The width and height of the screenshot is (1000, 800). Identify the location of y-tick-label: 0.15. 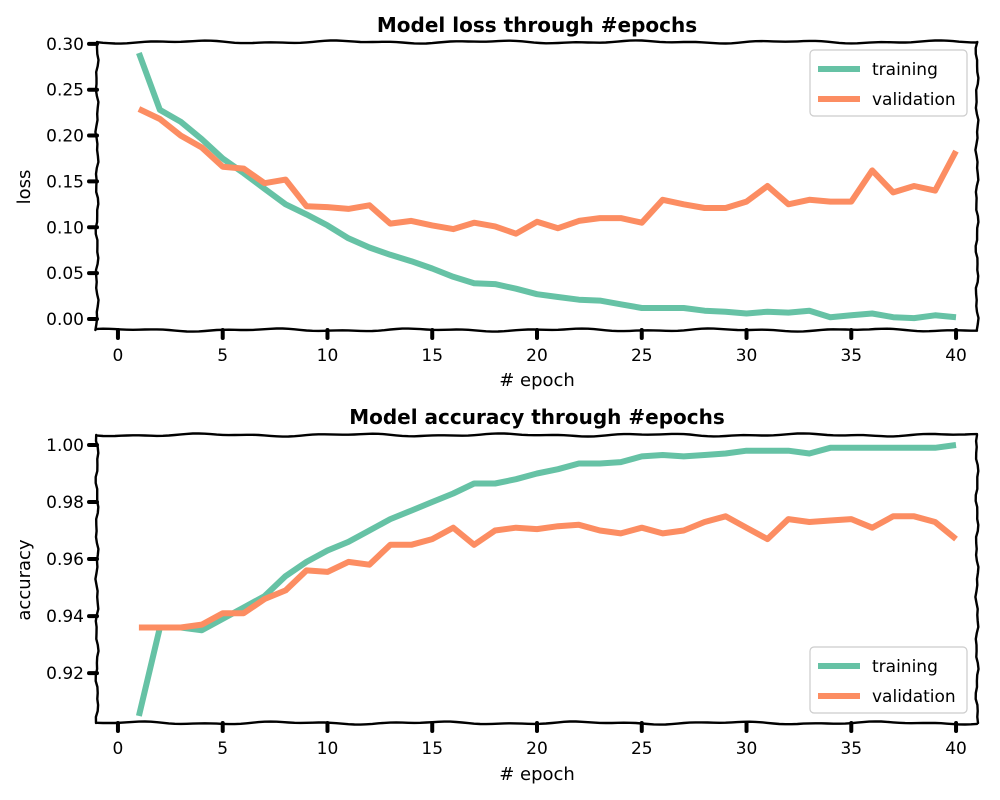
(65, 182).